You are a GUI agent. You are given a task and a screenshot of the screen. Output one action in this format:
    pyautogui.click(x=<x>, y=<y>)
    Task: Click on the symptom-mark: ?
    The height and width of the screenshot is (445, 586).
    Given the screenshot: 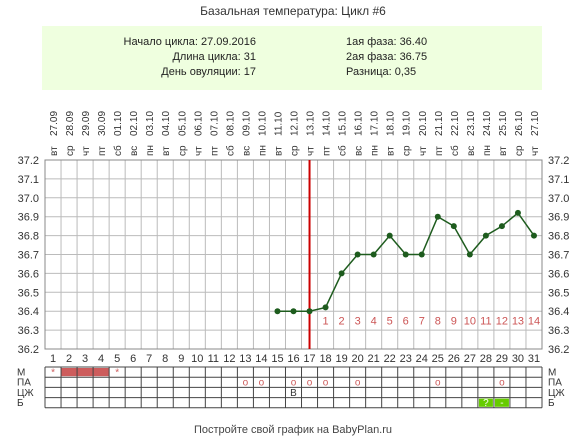 What is the action you would take?
    pyautogui.click(x=486, y=403)
    